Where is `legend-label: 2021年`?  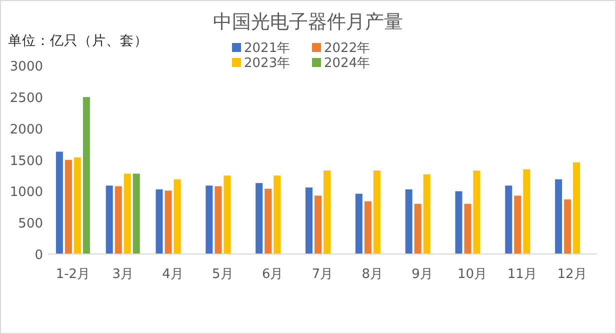
legend-label: 2021年 is located at coordinates (267, 48).